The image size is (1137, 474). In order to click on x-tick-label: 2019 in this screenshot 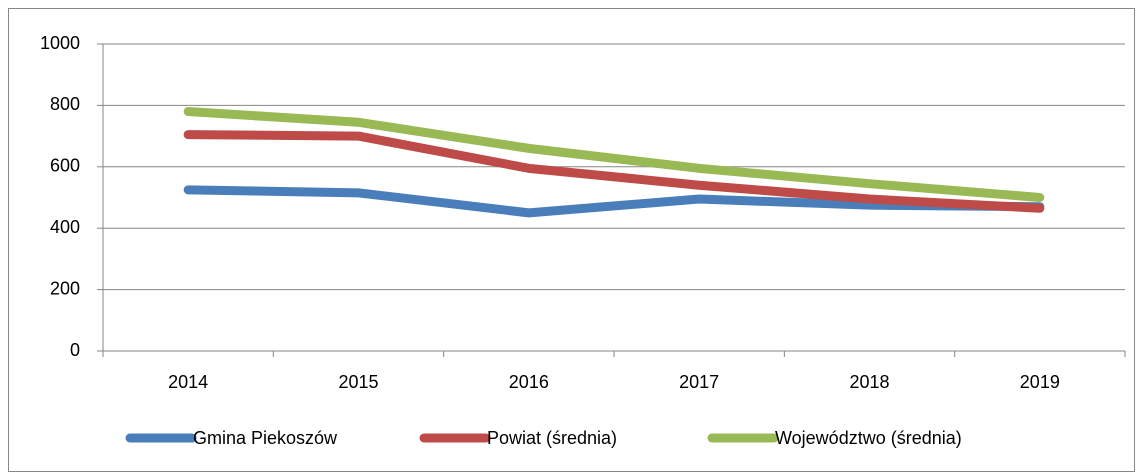, I will do `click(1040, 382)`.